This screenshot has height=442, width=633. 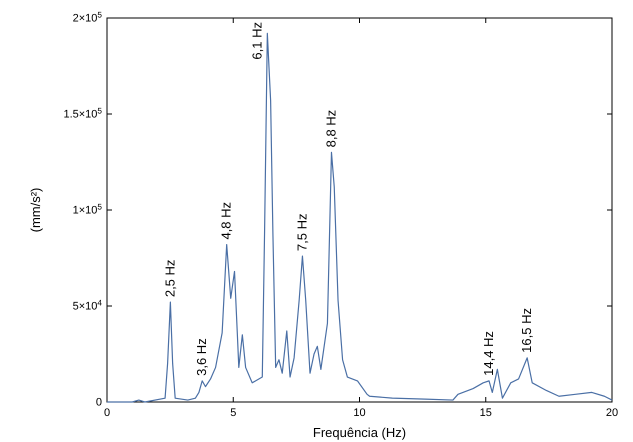 I want to click on x-axis-title: Frequência (Hz), so click(x=359, y=432).